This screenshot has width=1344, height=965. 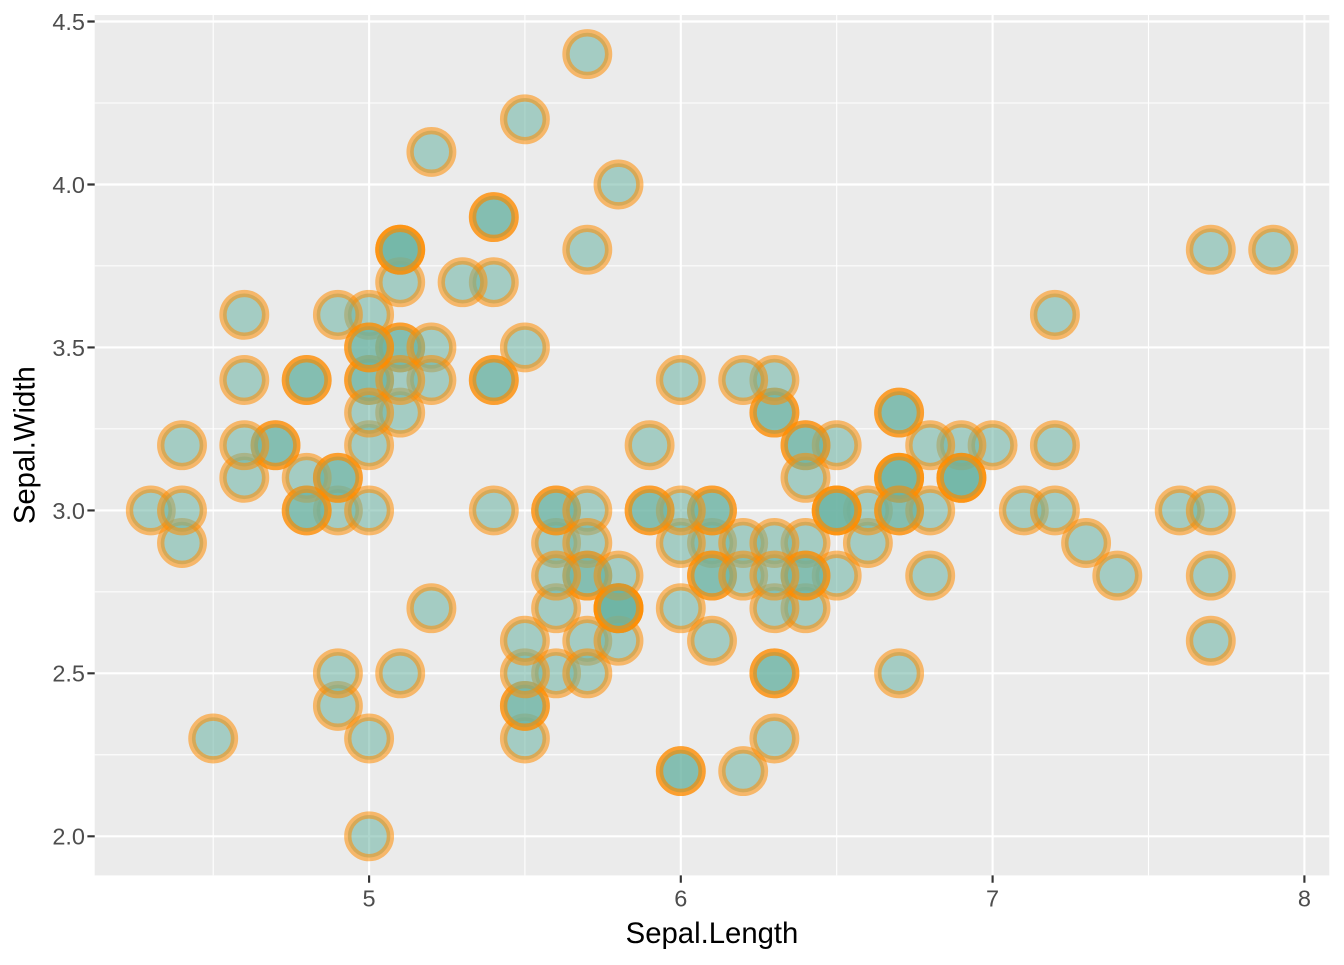 I want to click on svg-text: 3.5, so click(x=68, y=348).